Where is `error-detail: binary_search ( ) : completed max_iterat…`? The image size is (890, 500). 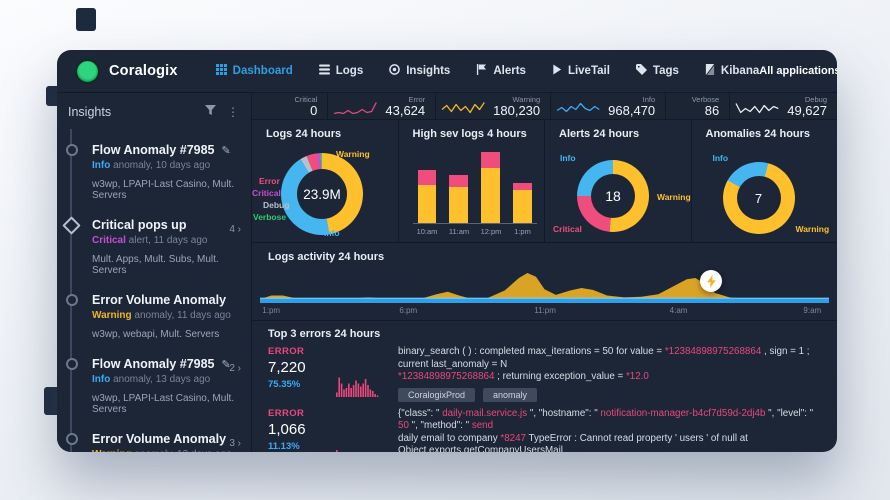 error-detail: binary_search ( ) : completed max_iterat… is located at coordinates (610, 374).